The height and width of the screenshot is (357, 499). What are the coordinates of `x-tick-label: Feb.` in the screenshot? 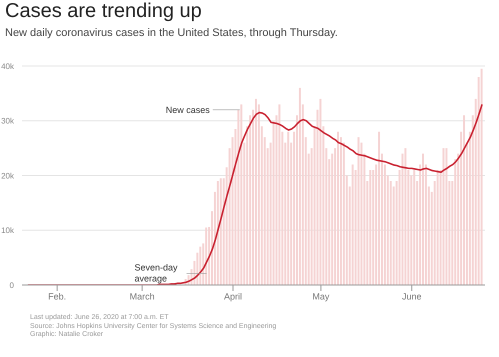 It's located at (57, 296).